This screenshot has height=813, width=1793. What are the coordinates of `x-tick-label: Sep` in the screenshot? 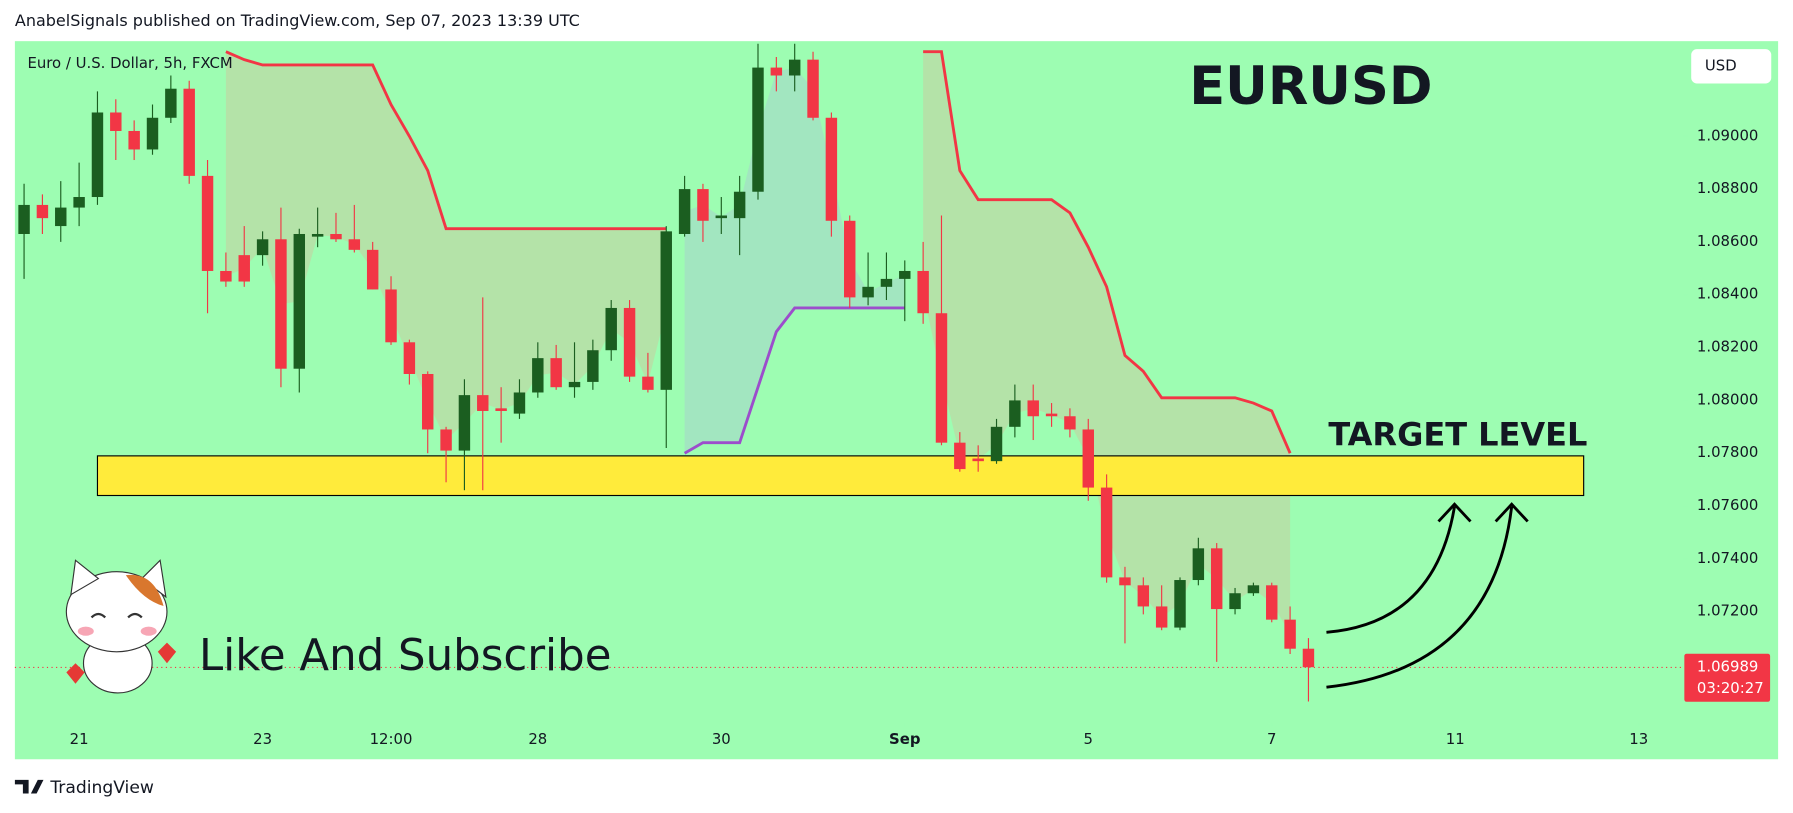 It's located at (904, 739).